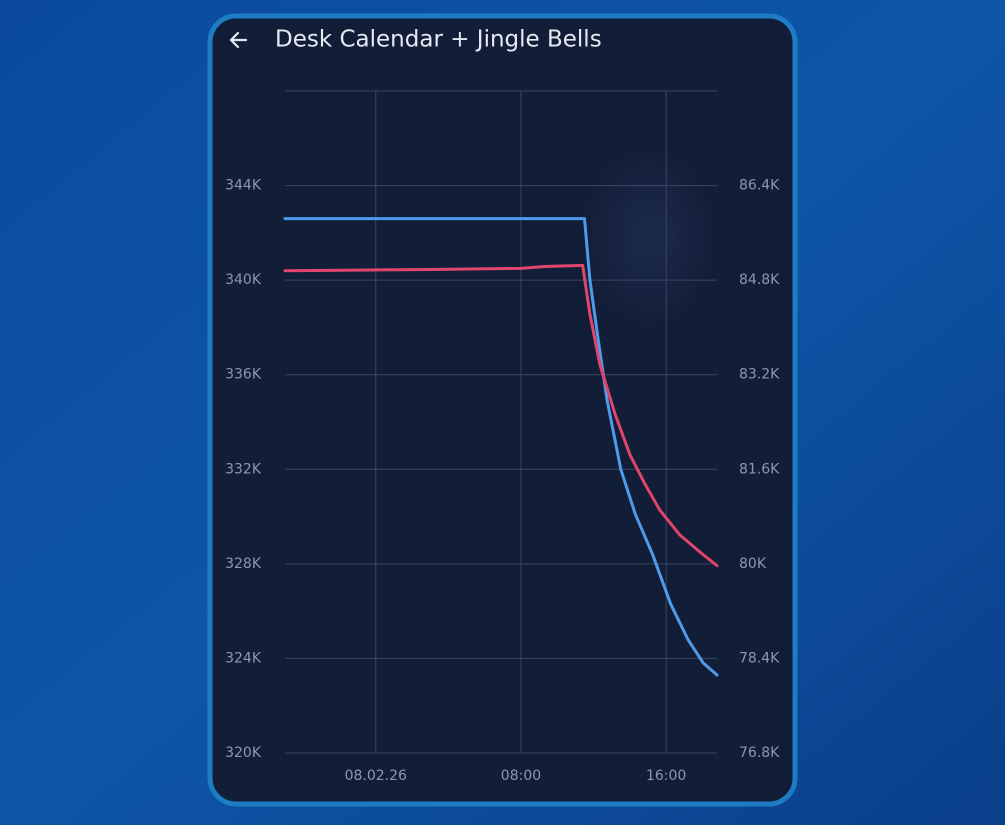  What do you see at coordinates (759, 753) in the screenshot?
I see `y2-tick-label: 76.8K` at bounding box center [759, 753].